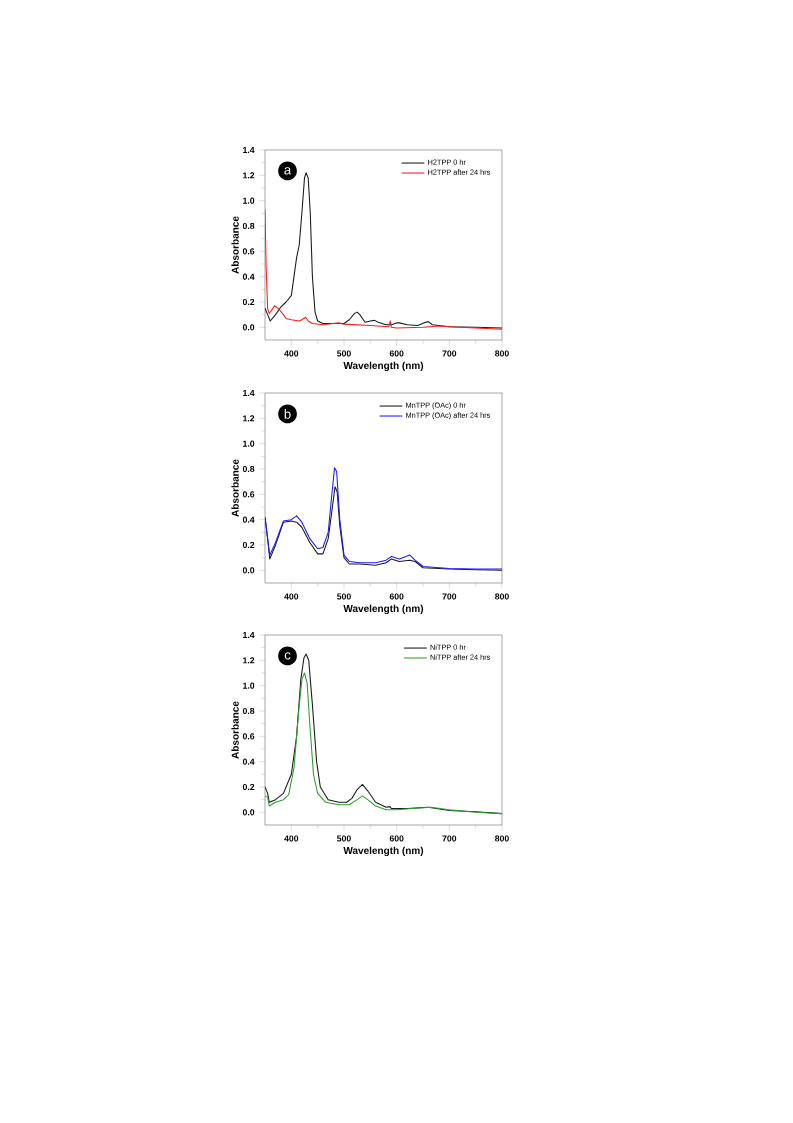 The width and height of the screenshot is (793, 1123). I want to click on annotation: c, so click(287, 656).